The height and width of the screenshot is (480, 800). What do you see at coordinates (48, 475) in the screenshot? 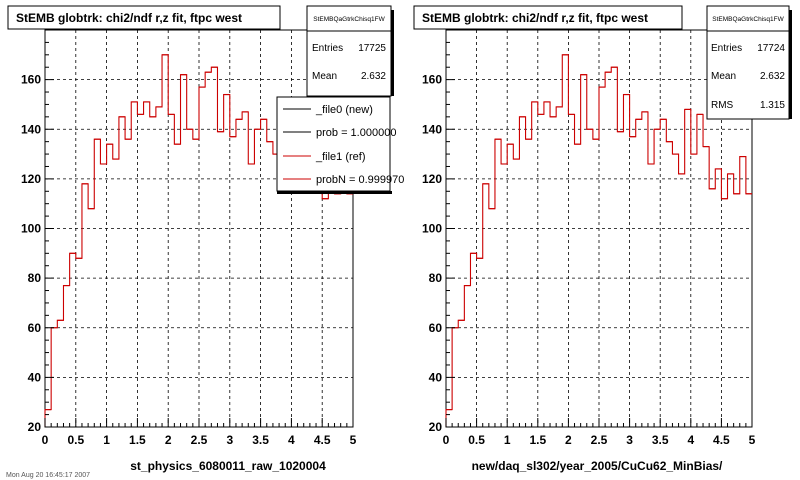
I see `footer-timestamp: Mon Aug 20 16:45:17 2007` at bounding box center [48, 475].